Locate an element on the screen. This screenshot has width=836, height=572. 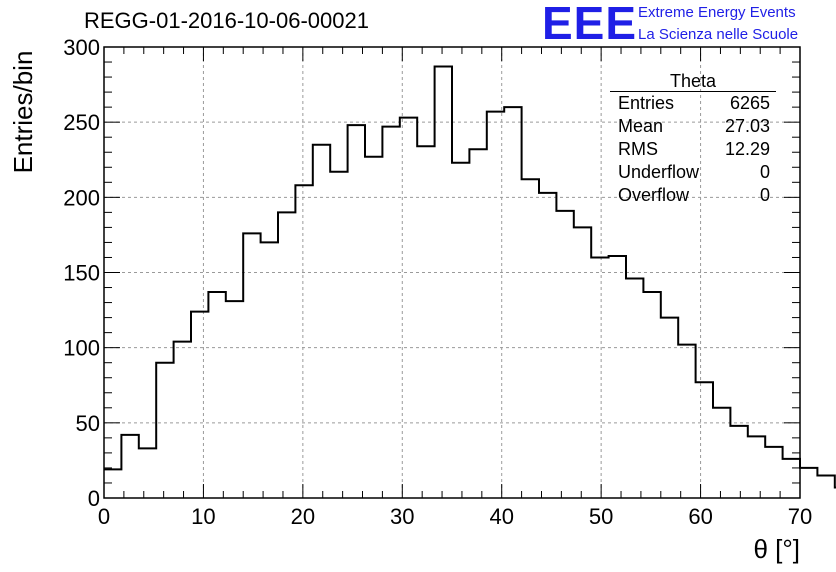
x-tick-label: 0 is located at coordinates (104, 516).